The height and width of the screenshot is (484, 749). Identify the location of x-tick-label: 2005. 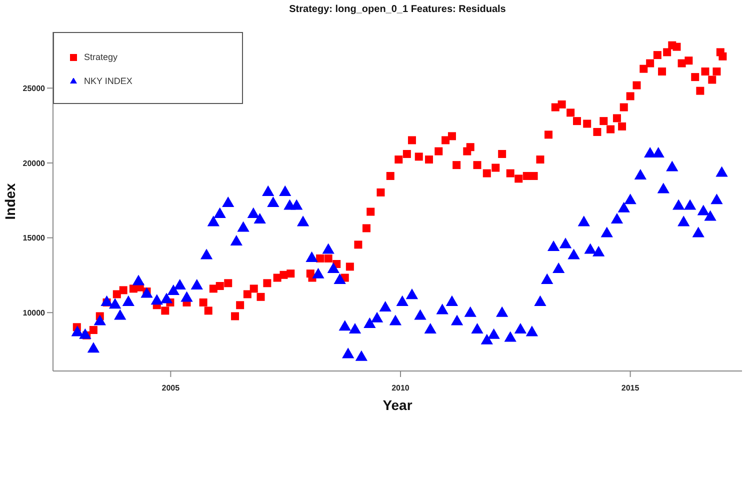
(171, 388).